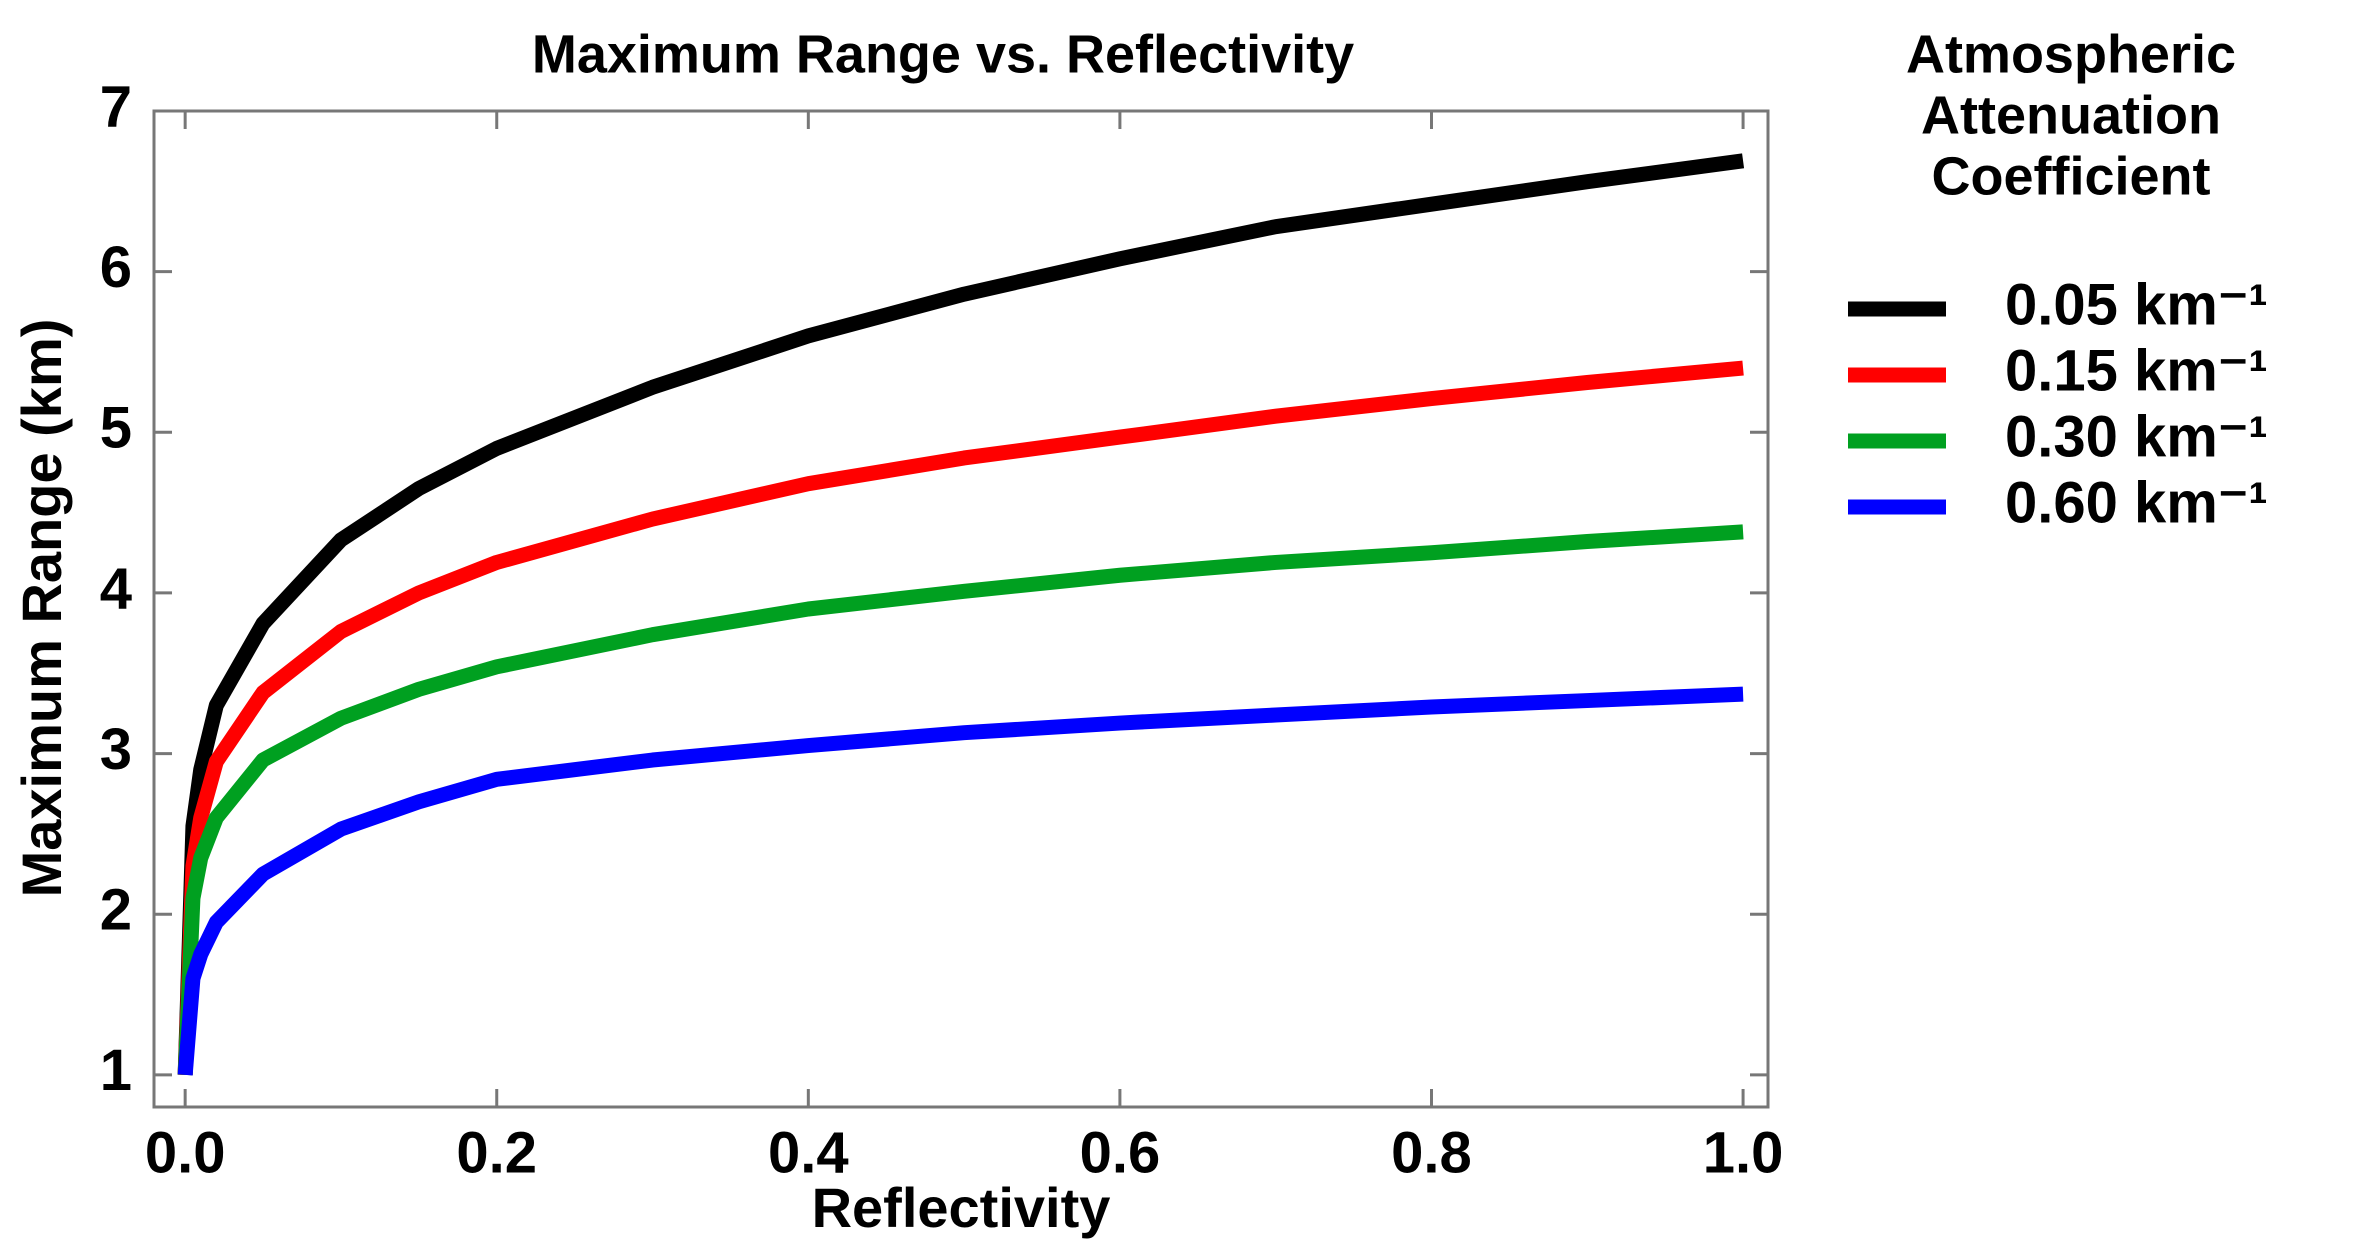 This screenshot has height=1248, width=2357. I want to click on legend-label: 0.30 km⁻¹, so click(2136, 436).